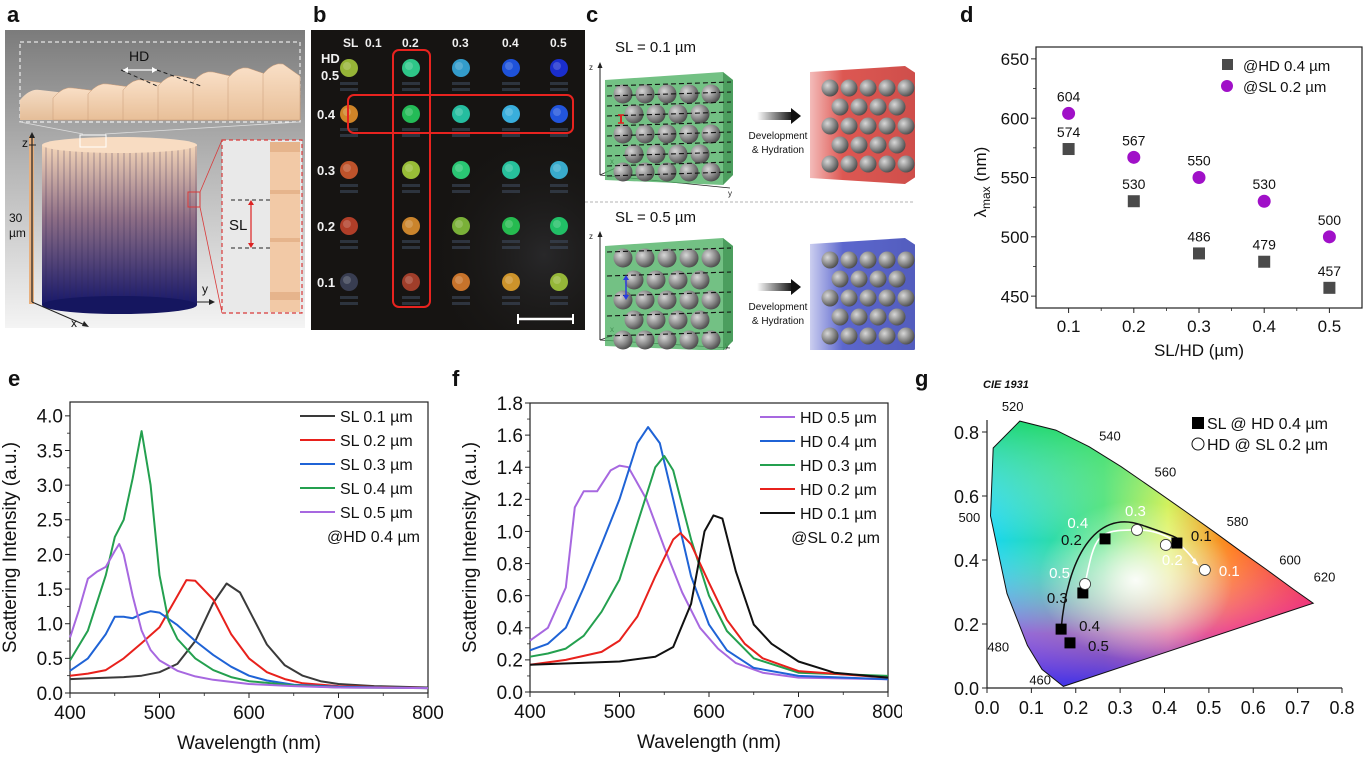 This screenshot has width=1367, height=760. What do you see at coordinates (655, 47) in the screenshot?
I see `top-title: SL = 0.1 µm` at bounding box center [655, 47].